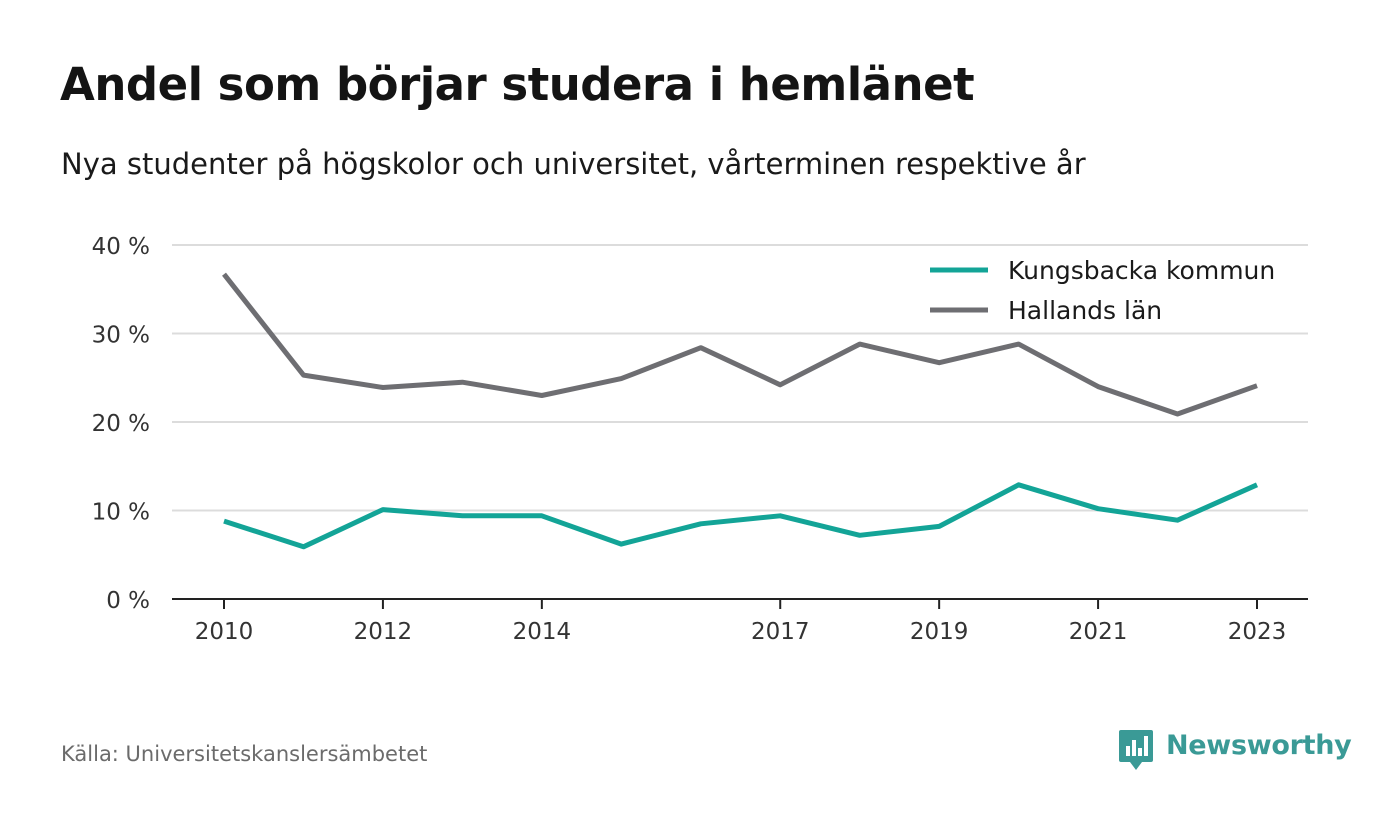 The image size is (1400, 831). Describe the element at coordinates (121, 336) in the screenshot. I see `y-tick-label: 30 %` at that location.